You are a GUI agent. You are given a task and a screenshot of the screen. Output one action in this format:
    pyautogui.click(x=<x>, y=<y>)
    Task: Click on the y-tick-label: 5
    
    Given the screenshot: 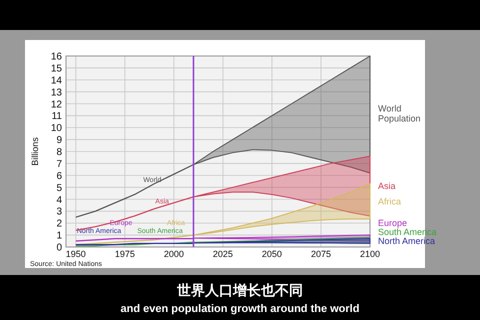 What is the action you would take?
    pyautogui.click(x=59, y=188)
    